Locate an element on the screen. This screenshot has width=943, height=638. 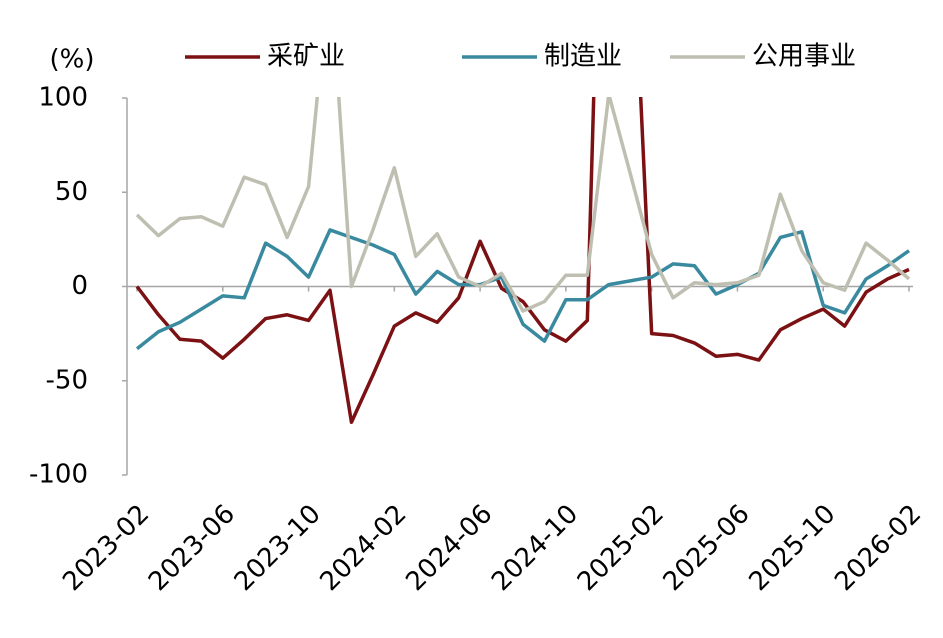
x-tick-label: 2024-06 is located at coordinates (449, 548).